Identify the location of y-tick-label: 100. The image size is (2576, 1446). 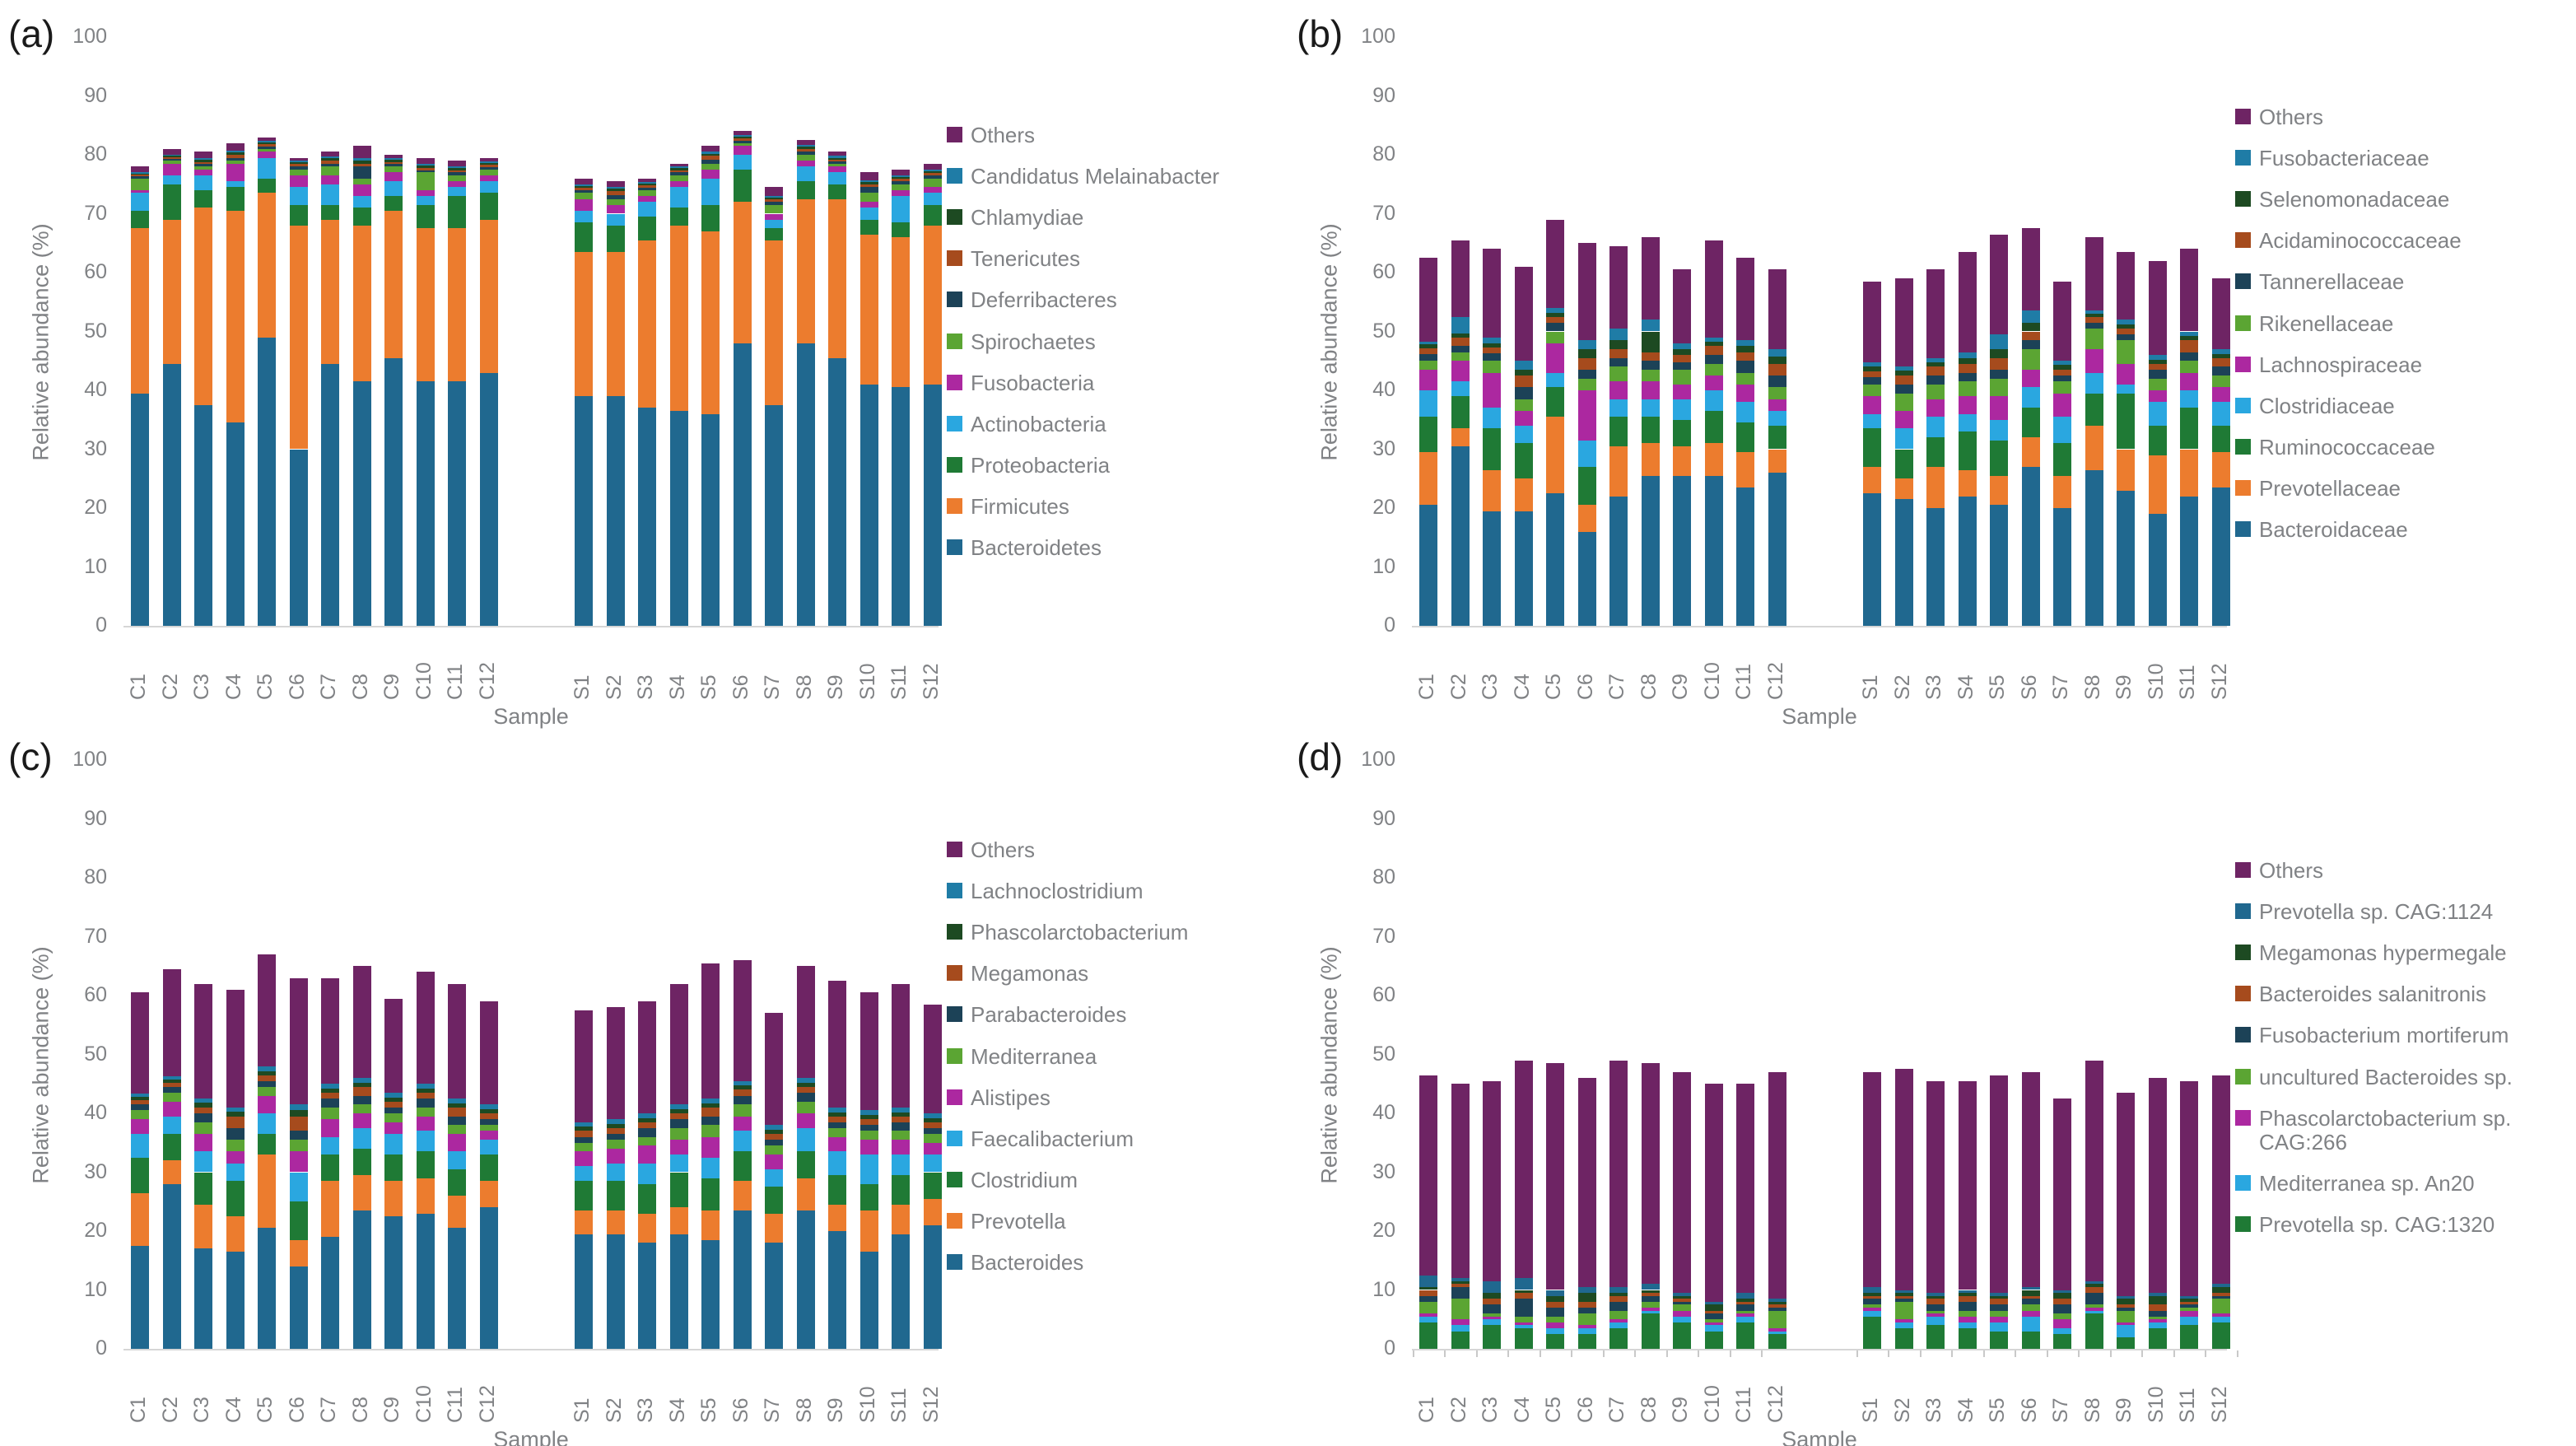
(1378, 36).